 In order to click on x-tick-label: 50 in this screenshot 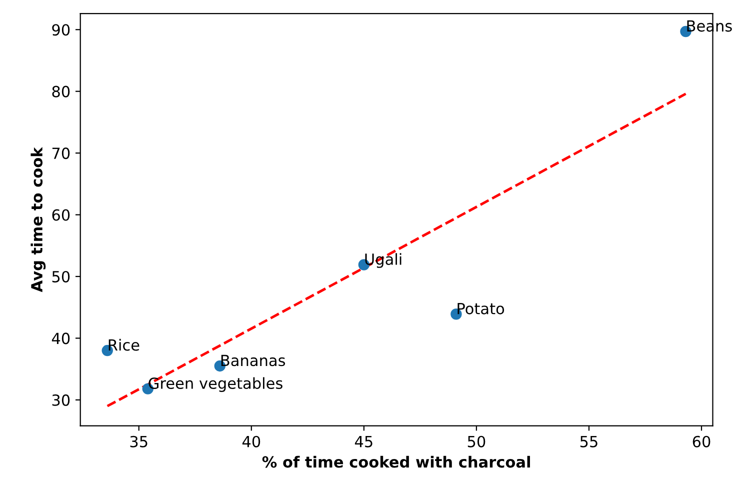, I will do `click(477, 442)`.